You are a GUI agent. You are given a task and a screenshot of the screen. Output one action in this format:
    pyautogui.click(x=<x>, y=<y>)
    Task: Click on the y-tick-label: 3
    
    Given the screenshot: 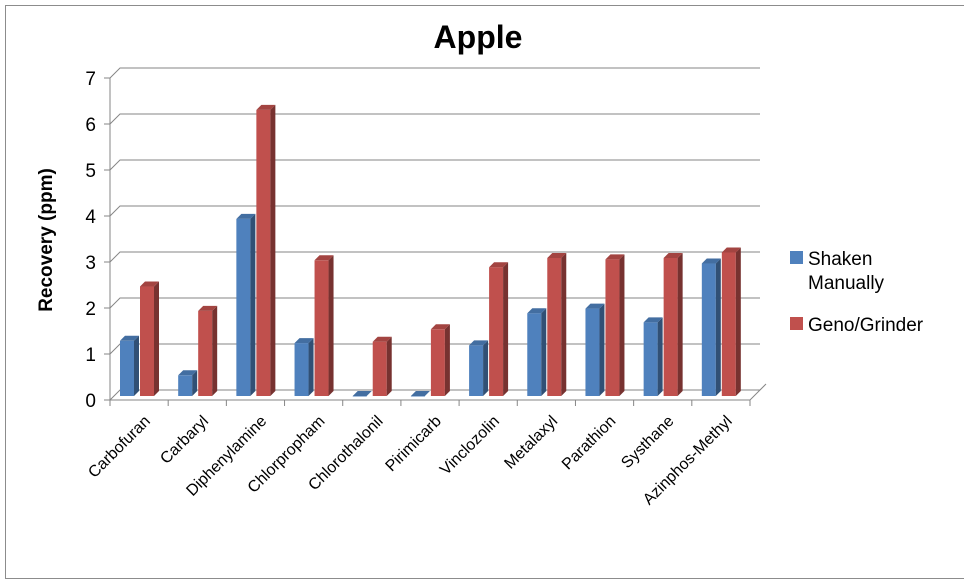 What is the action you would take?
    pyautogui.click(x=90, y=263)
    